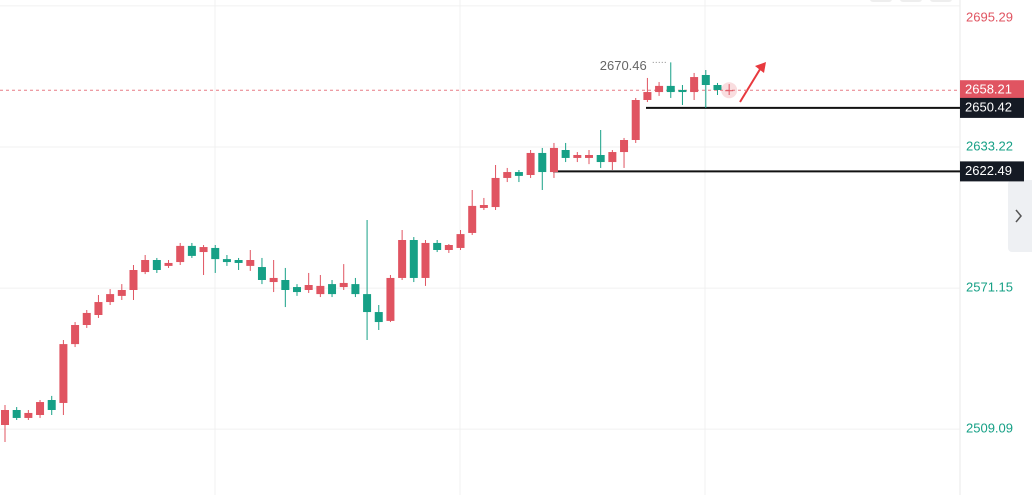  I want to click on high-annotation: 2670.46, so click(623, 65).